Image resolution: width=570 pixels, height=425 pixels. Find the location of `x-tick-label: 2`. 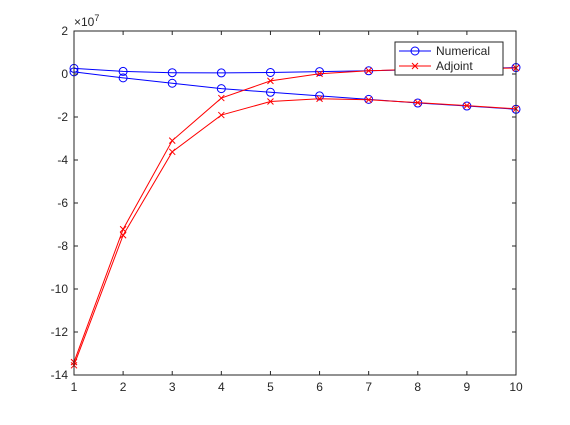

x-tick-label: 2 is located at coordinates (123, 387).